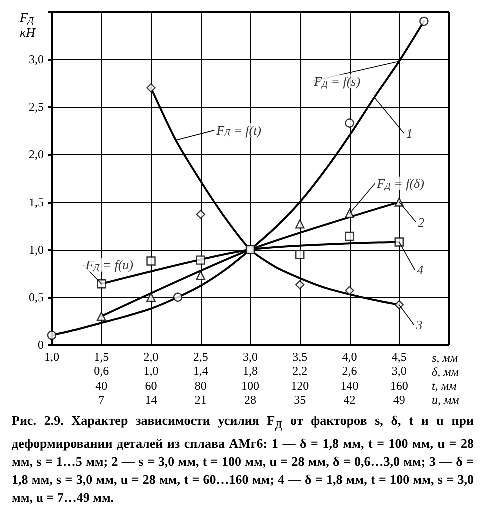 This screenshot has height=516, width=483. I want to click on y-tick-label: 2,0, so click(36, 155).